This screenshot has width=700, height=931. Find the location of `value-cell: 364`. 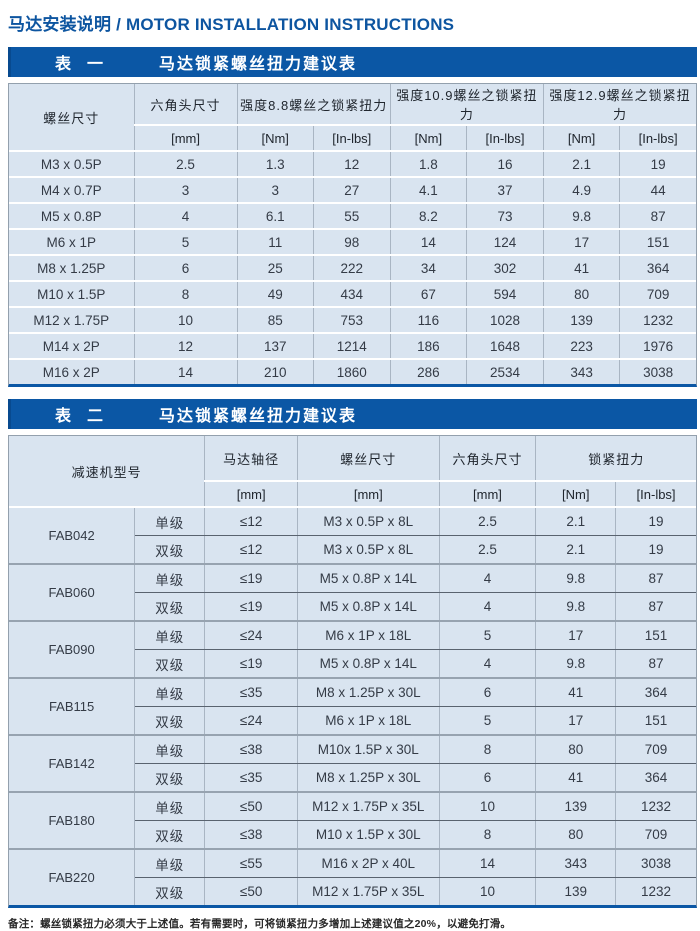

value-cell: 364 is located at coordinates (655, 692).